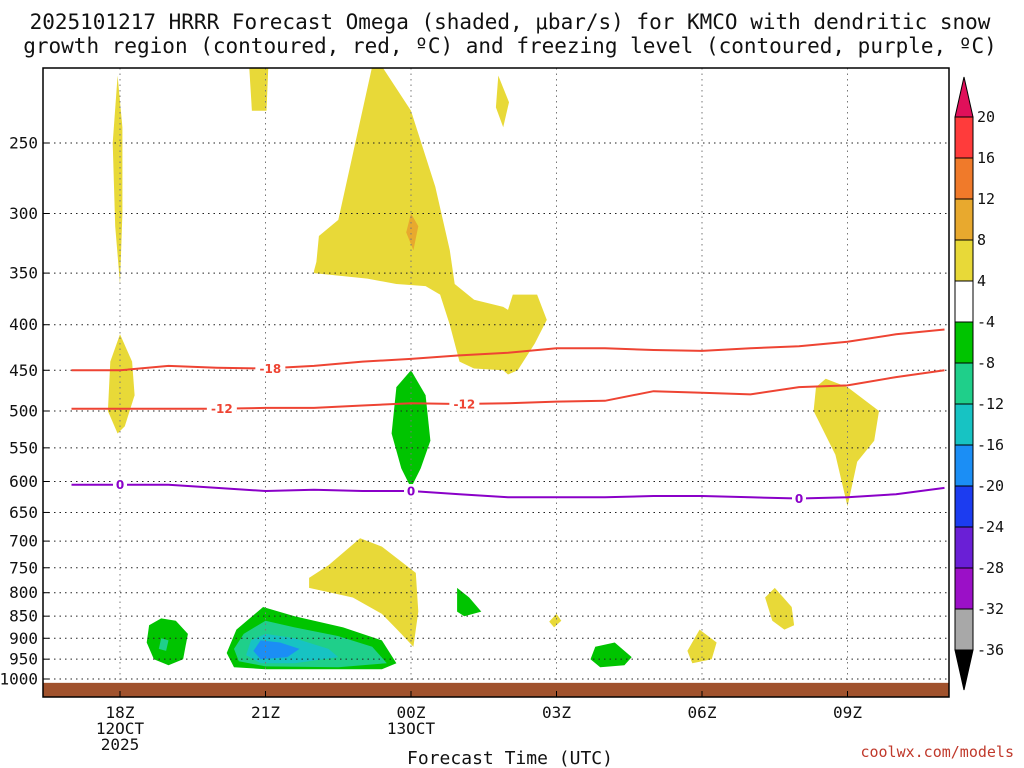 This screenshot has height=768, width=1024. I want to click on colorbar-label: -32, so click(990, 609).